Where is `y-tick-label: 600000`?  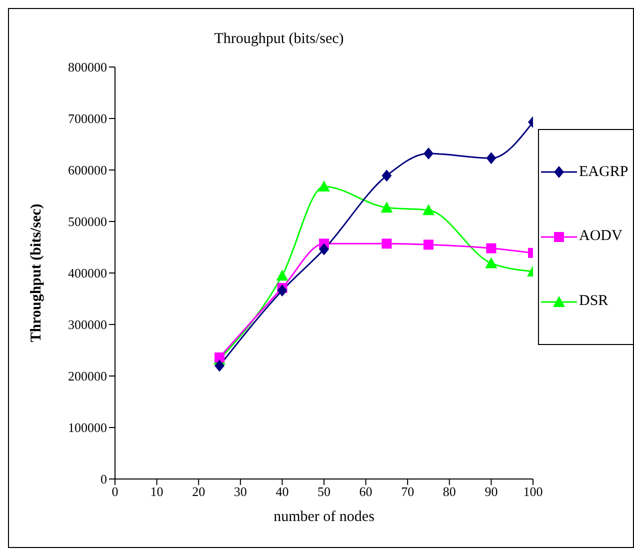 y-tick-label: 600000 is located at coordinates (87, 170).